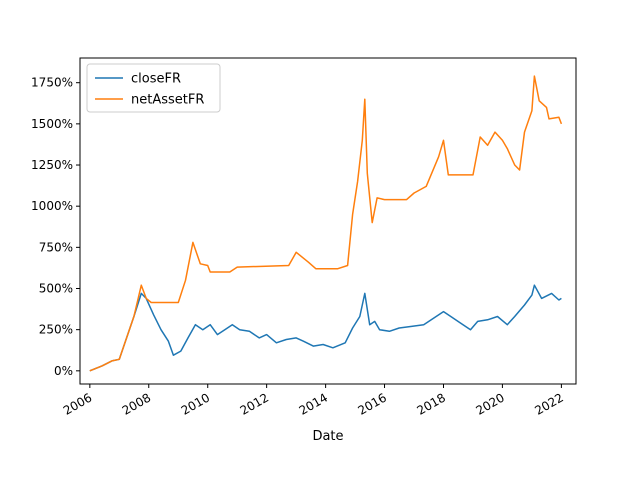 The image size is (640, 484). Describe the element at coordinates (63, 371) in the screenshot. I see `y-tick-label: 0%` at that location.